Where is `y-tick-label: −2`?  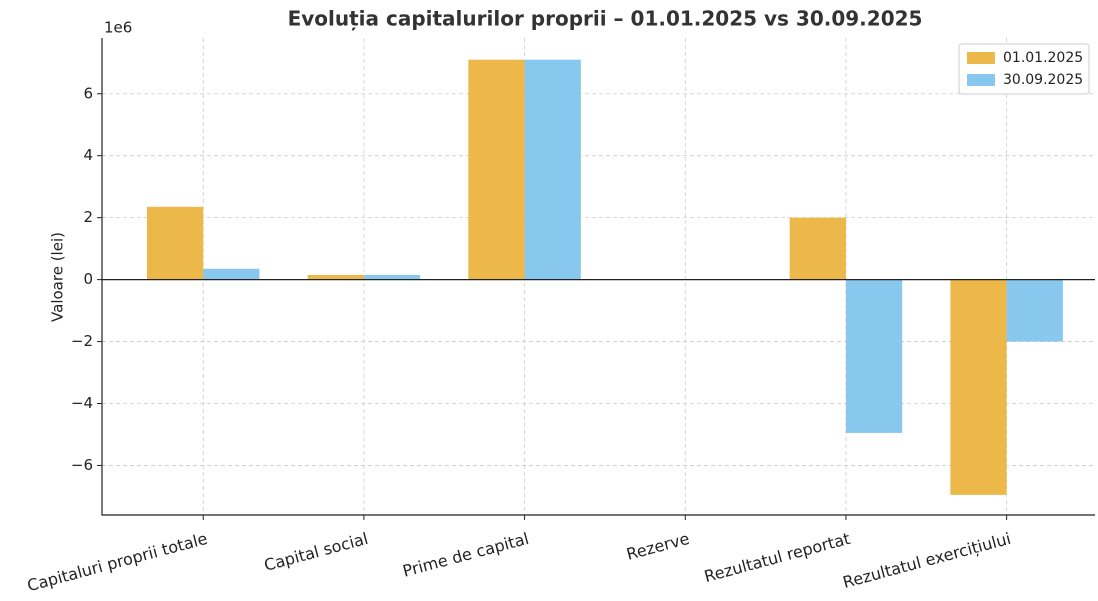
y-tick-label: −2 is located at coordinates (82, 341).